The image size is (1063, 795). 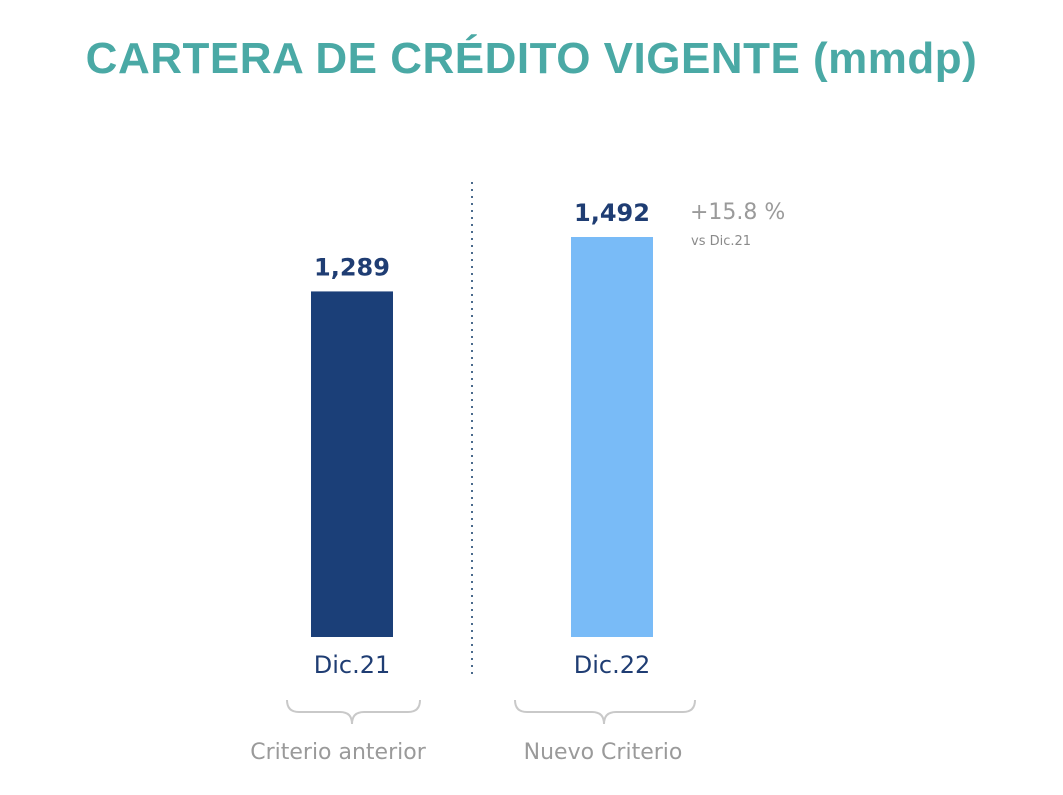 What do you see at coordinates (352, 464) in the screenshot?
I see `bar-dic21` at bounding box center [352, 464].